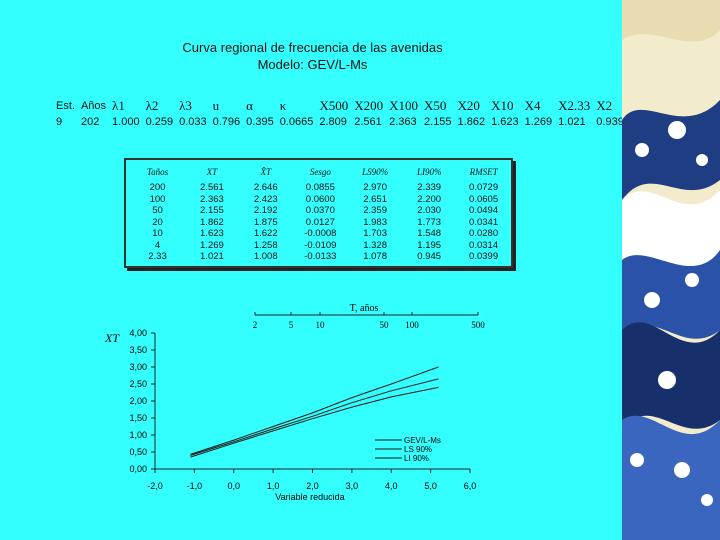 This screenshot has height=540, width=720. I want to click on table-cell: 4, so click(157, 245).